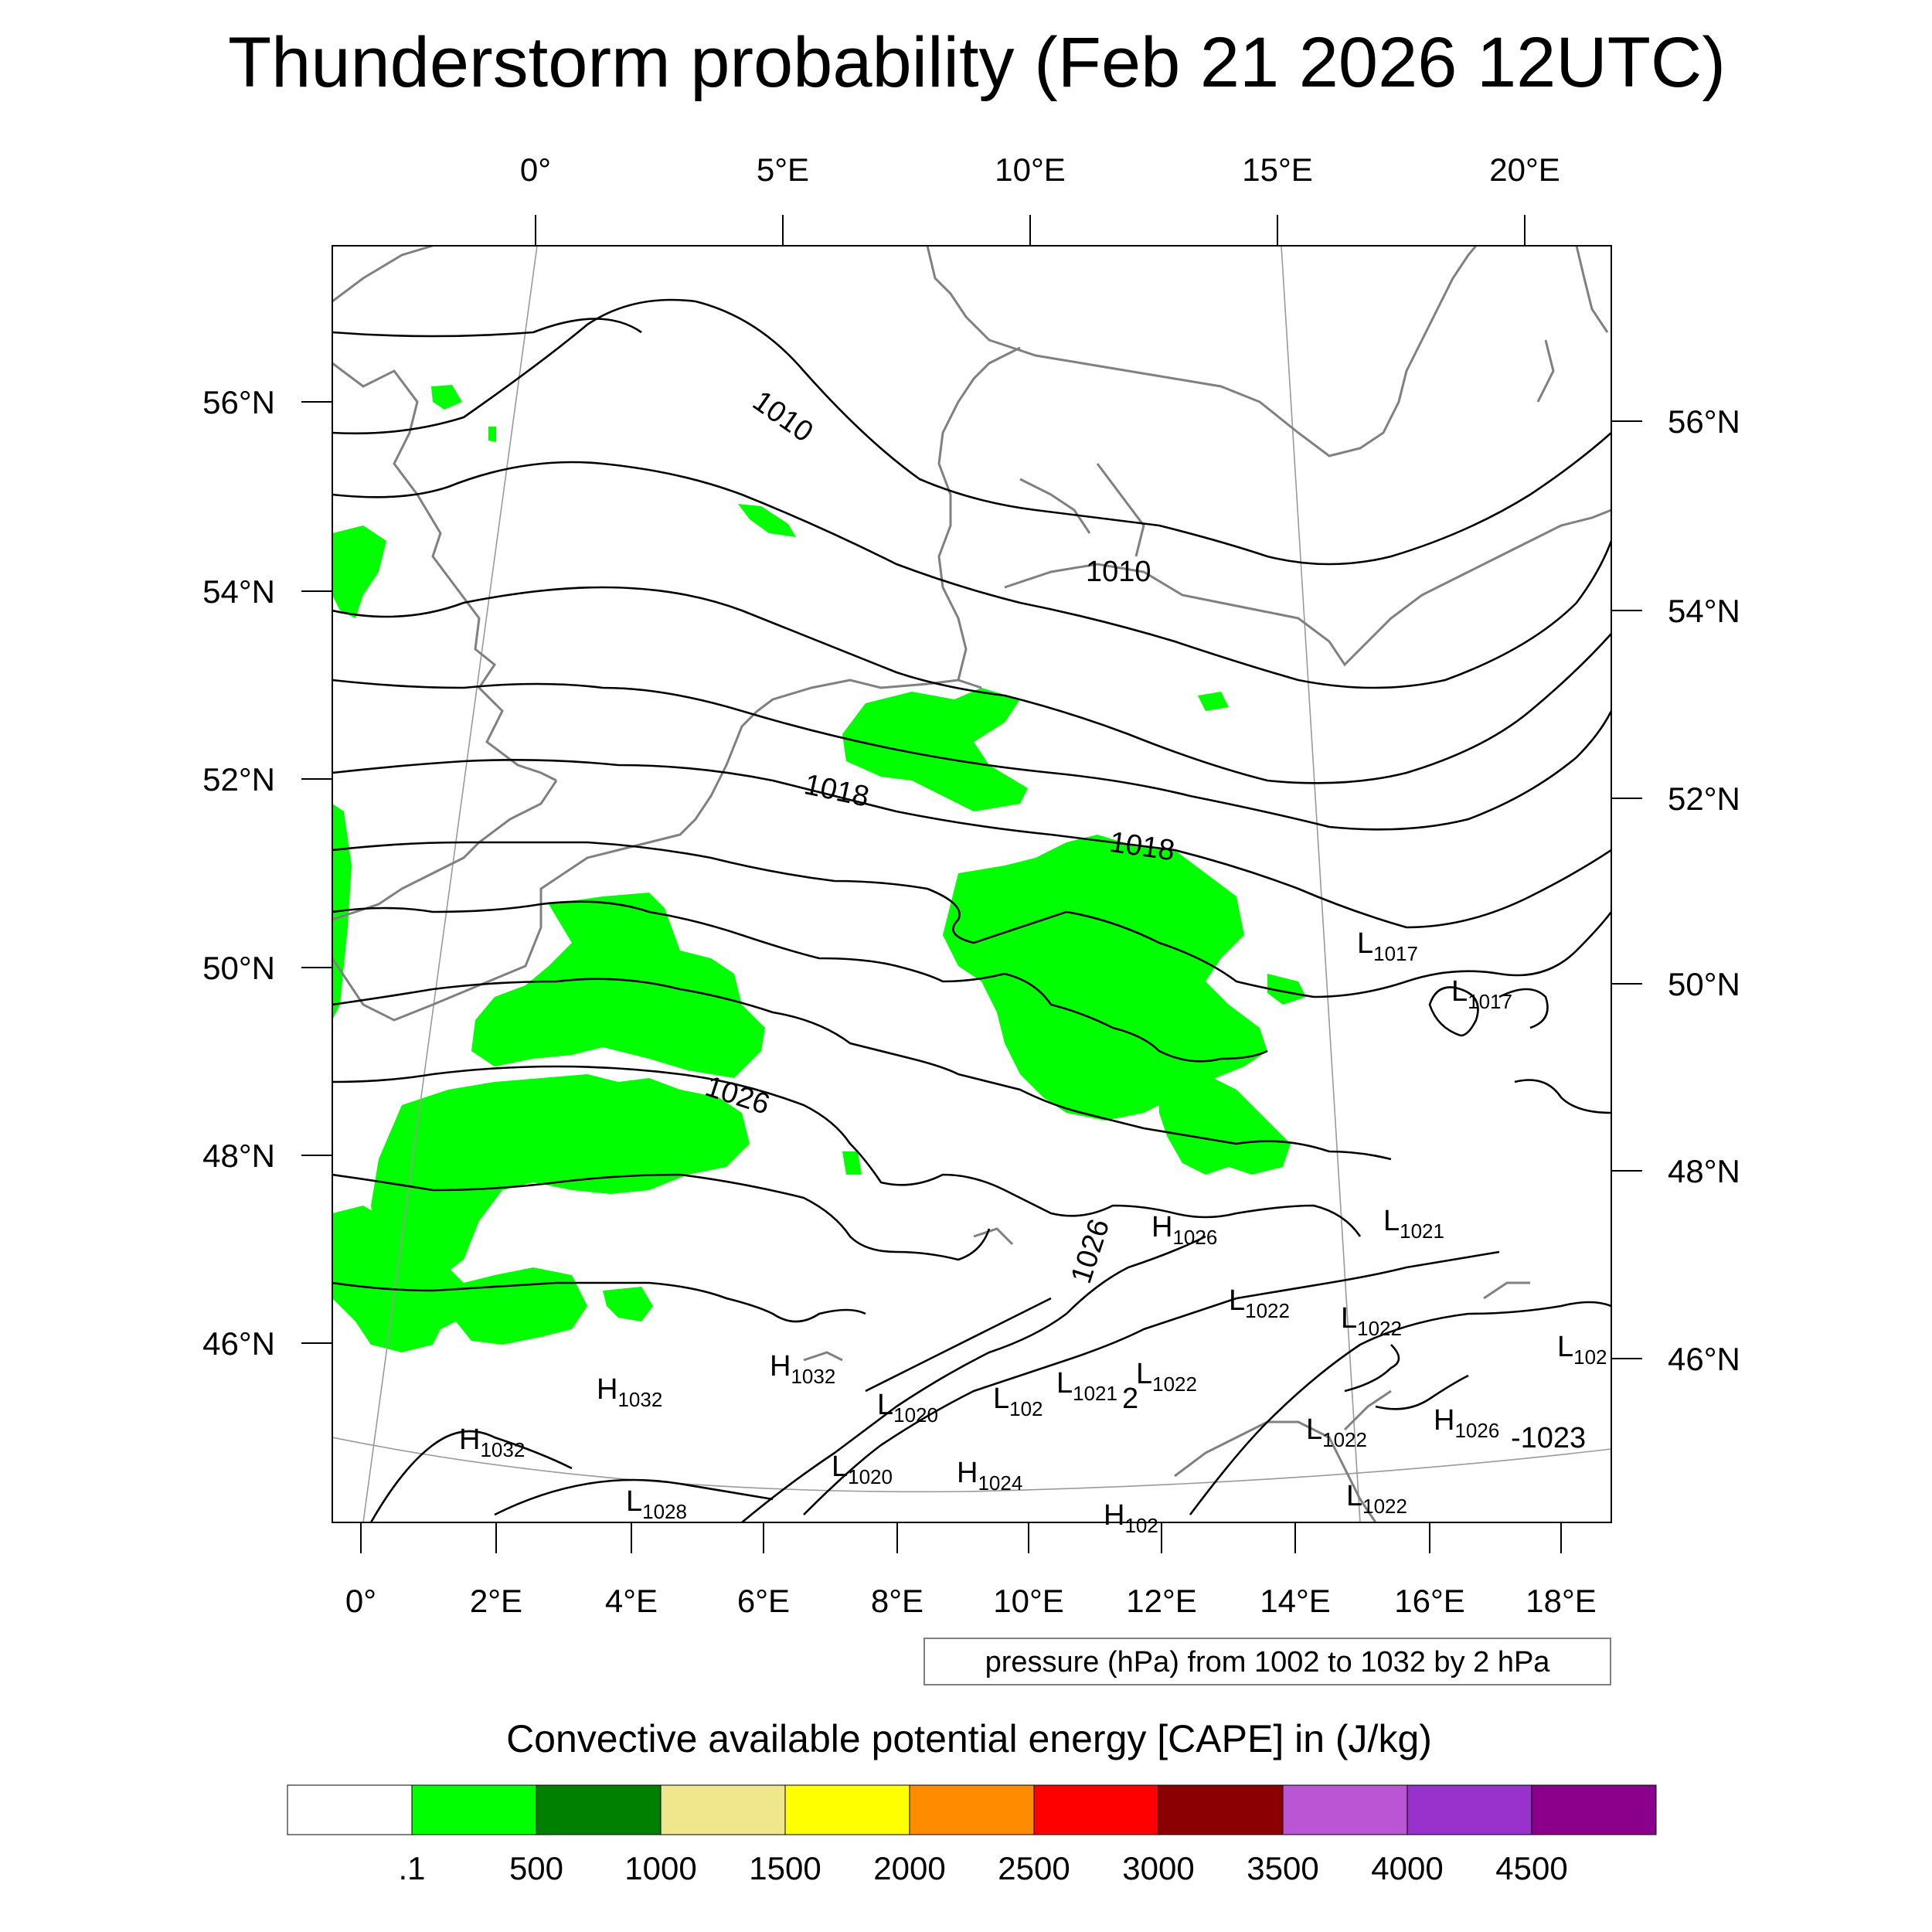 The width and height of the screenshot is (1932, 1932). I want to click on center-value: 1017, so click(1490, 1001).